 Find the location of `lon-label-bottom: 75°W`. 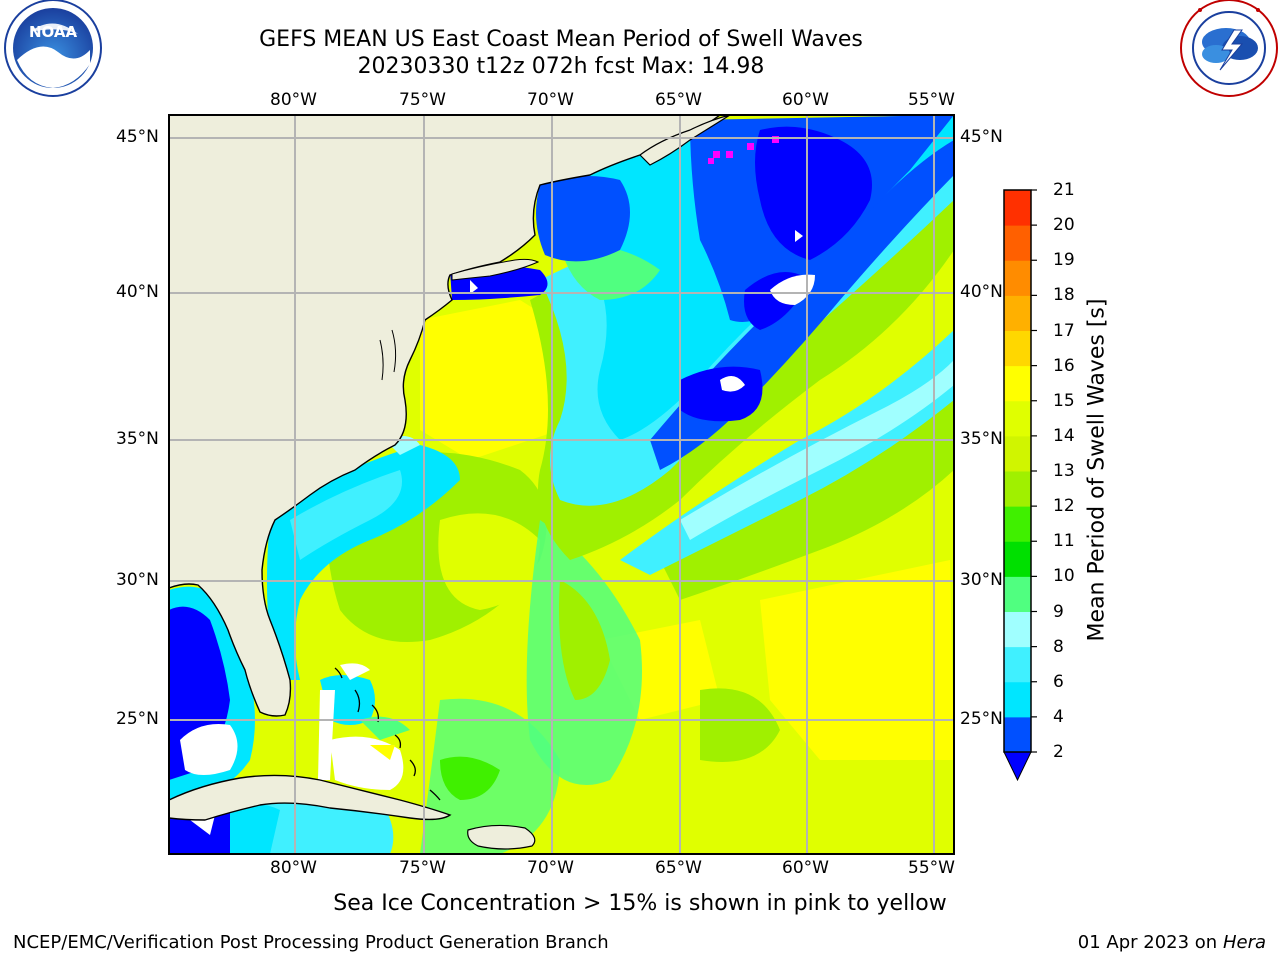

lon-label-bottom: 75°W is located at coordinates (422, 868).